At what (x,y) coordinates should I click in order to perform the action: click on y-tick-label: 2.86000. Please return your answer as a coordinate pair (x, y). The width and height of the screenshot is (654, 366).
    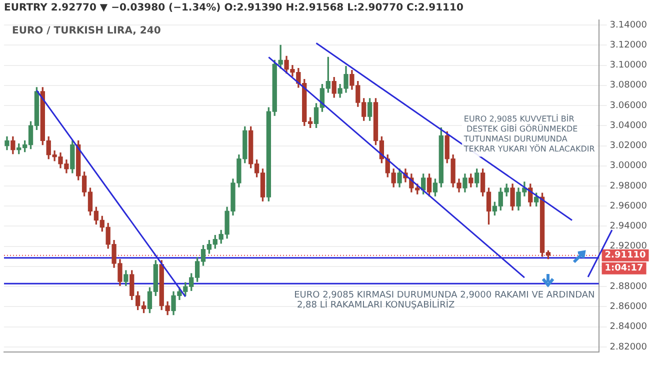
    Looking at the image, I should click on (629, 307).